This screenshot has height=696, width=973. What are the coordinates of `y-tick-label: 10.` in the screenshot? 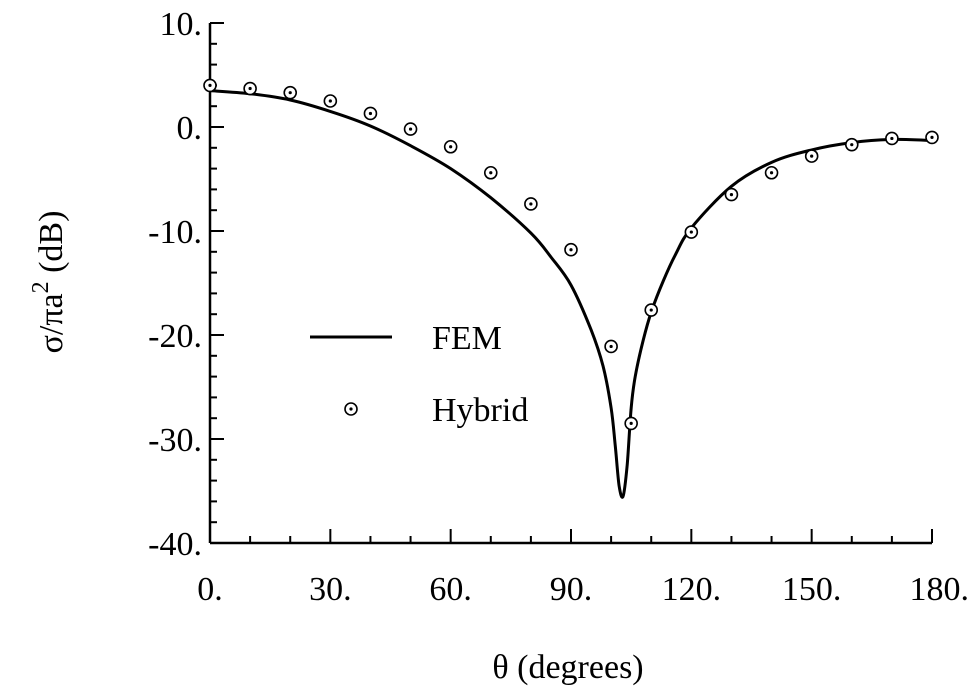 It's located at (181, 24).